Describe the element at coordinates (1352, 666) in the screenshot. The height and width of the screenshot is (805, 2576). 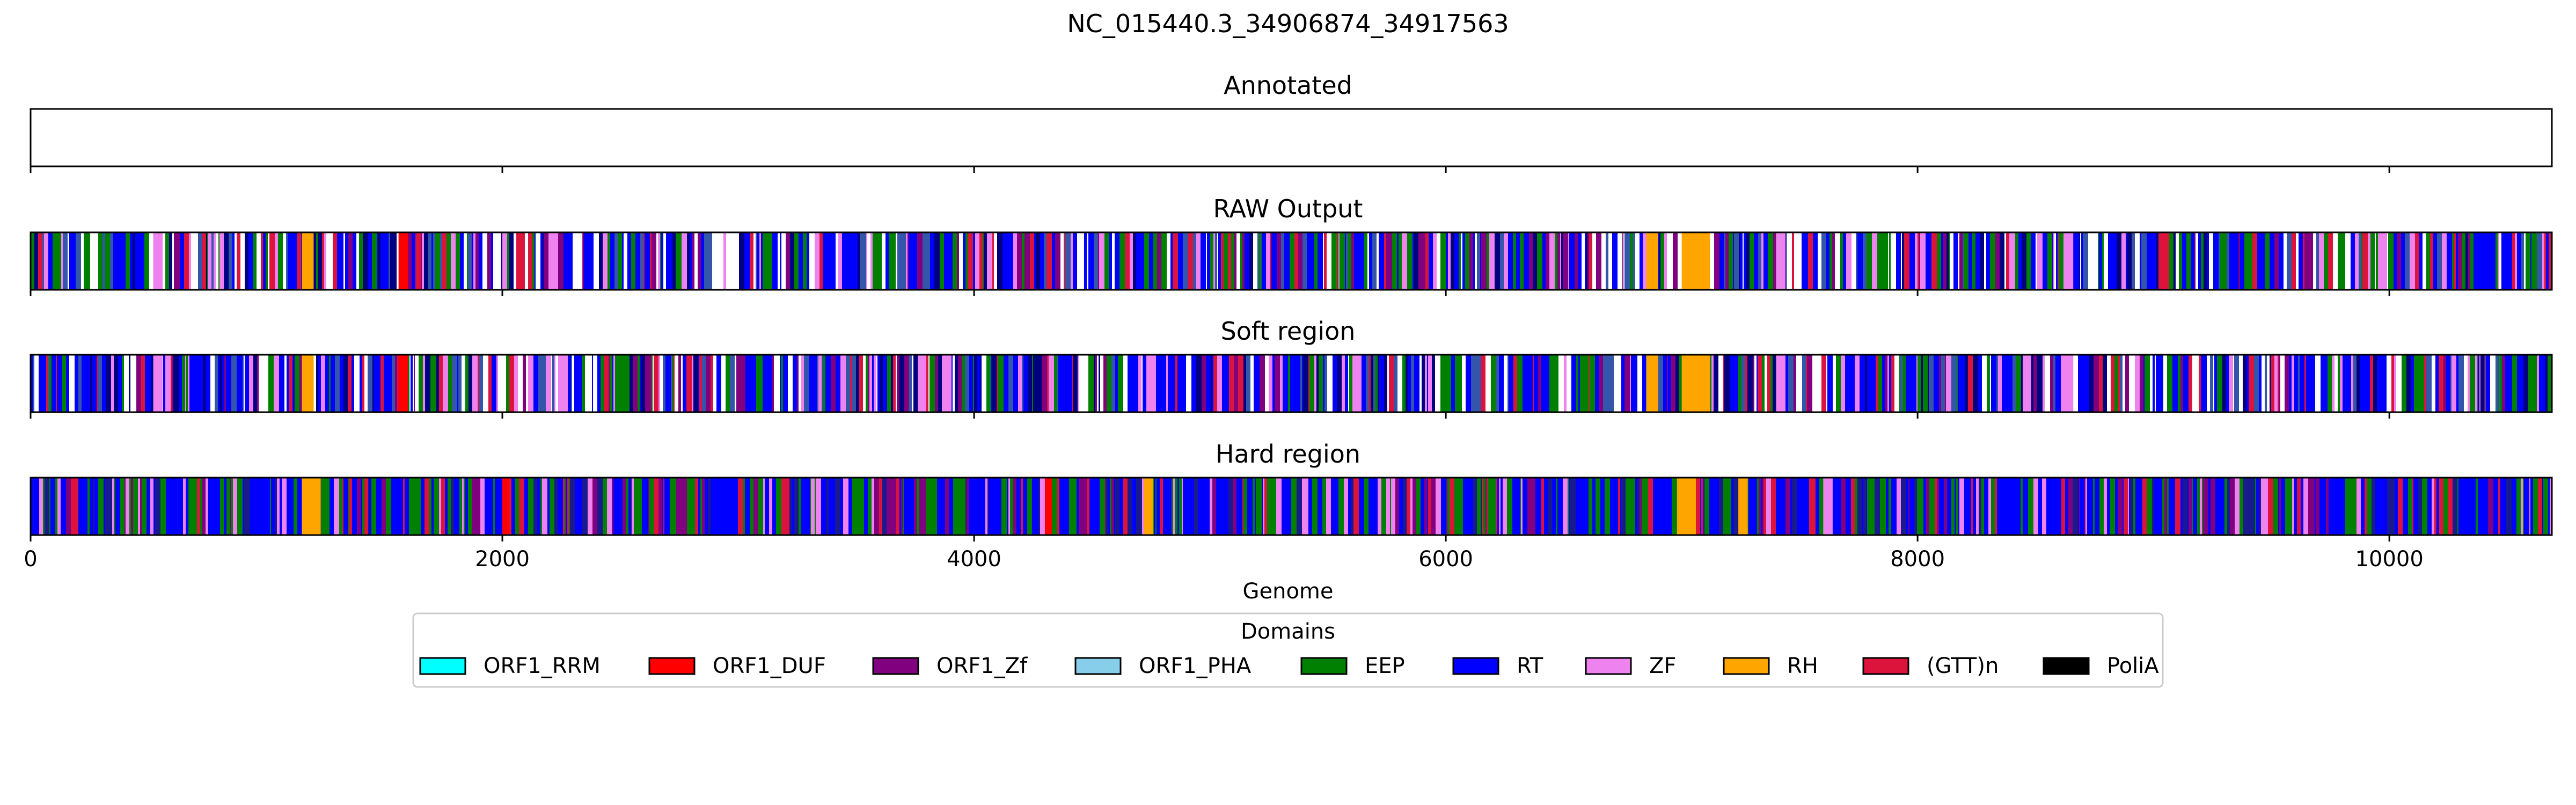
I see `legend-entry: EEP` at that location.